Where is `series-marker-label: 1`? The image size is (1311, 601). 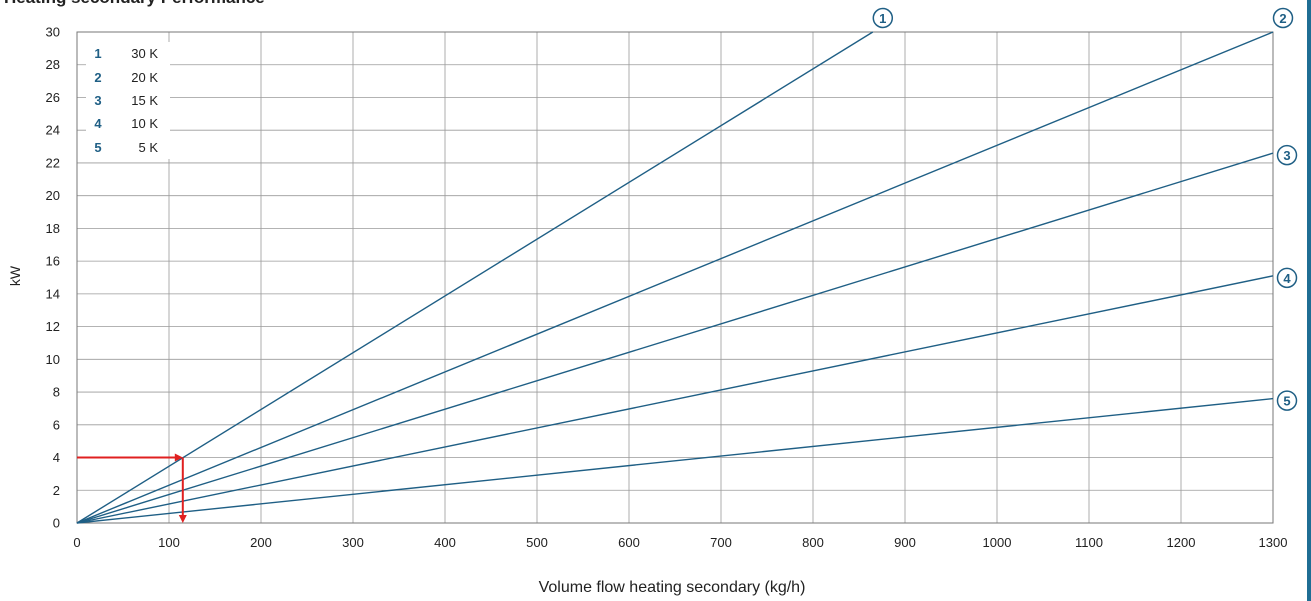
series-marker-label: 1 is located at coordinates (882, 18).